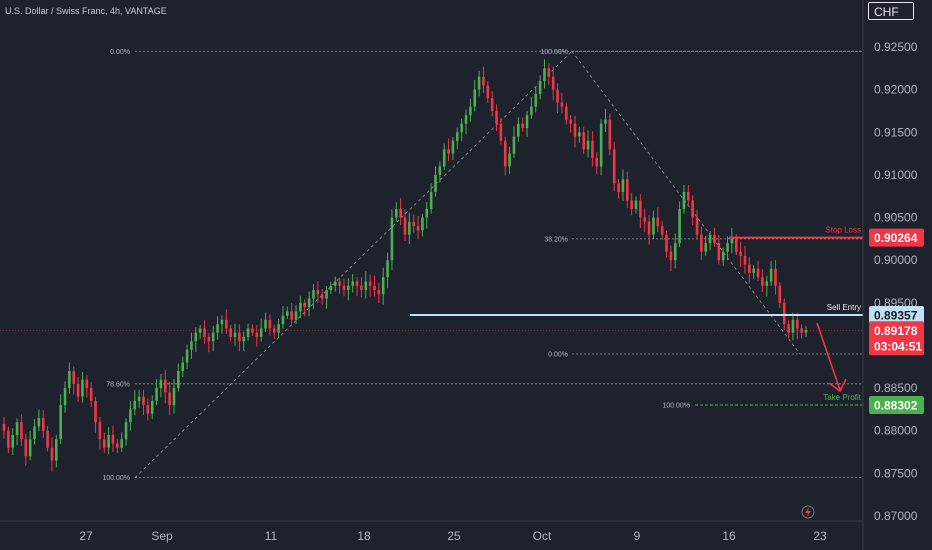  Describe the element at coordinates (891, 11) in the screenshot. I see `currency-button: CHF` at that location.